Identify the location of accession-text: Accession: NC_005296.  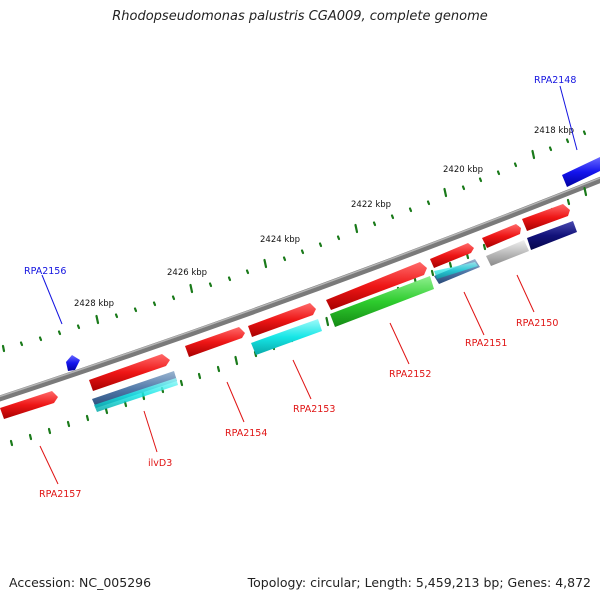
(80, 582).